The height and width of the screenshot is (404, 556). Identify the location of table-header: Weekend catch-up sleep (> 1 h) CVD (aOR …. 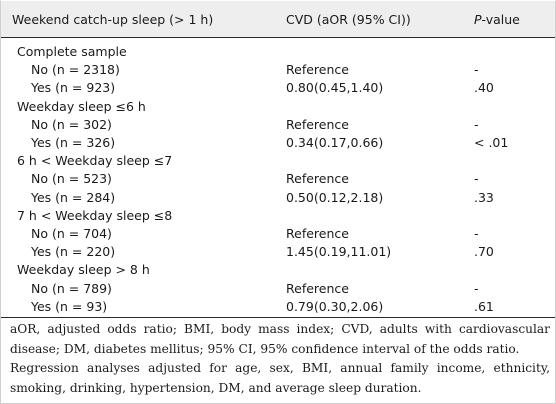
(278, 19).